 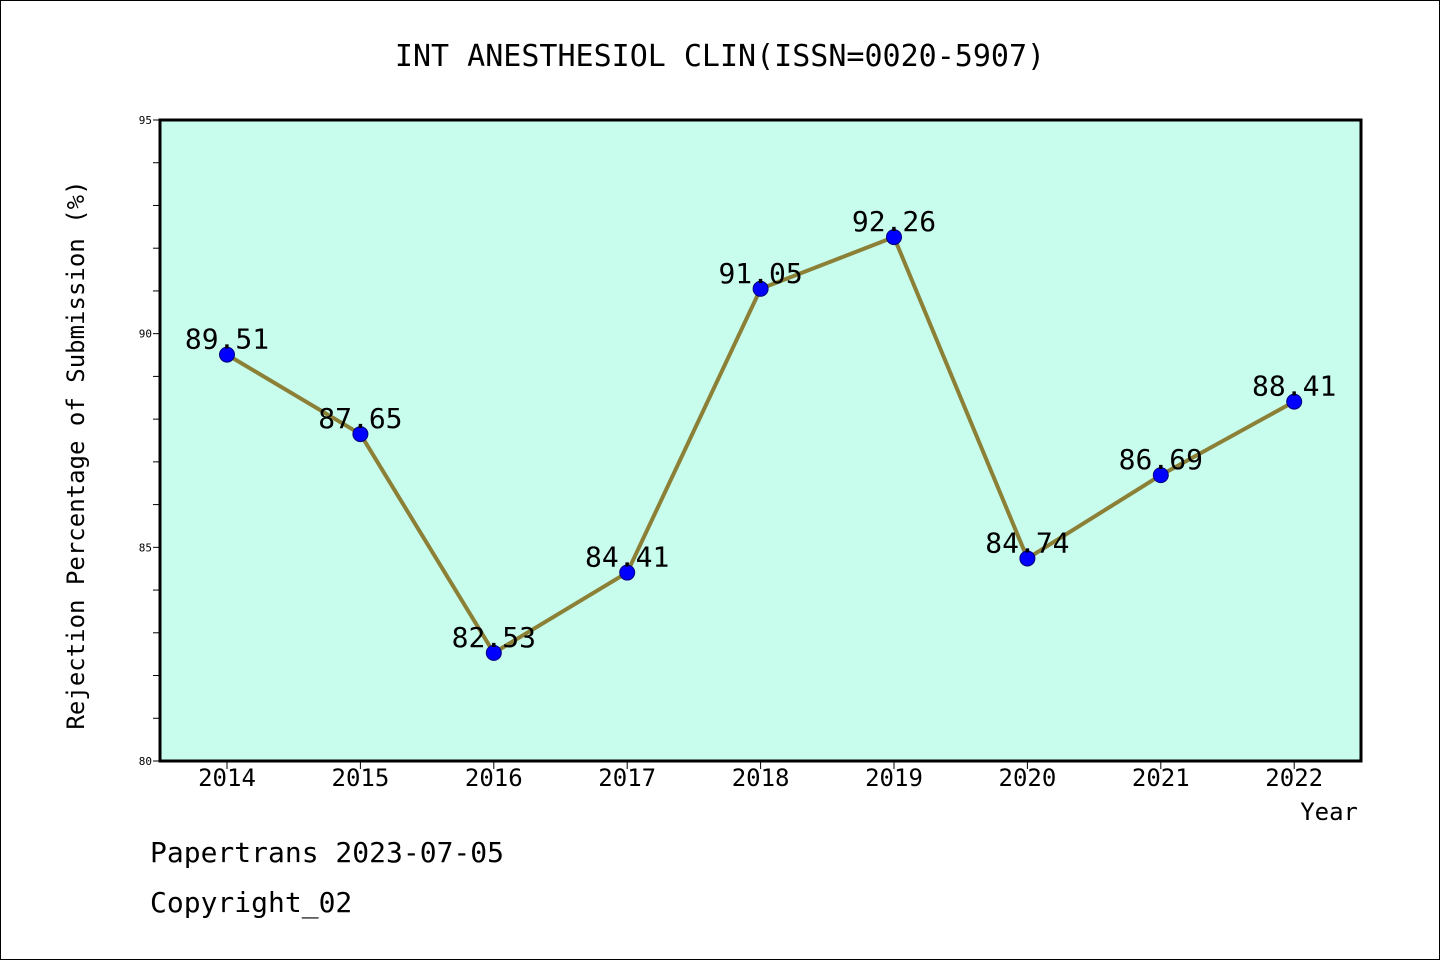 I want to click on x-tick-label: 2018, so click(x=761, y=778).